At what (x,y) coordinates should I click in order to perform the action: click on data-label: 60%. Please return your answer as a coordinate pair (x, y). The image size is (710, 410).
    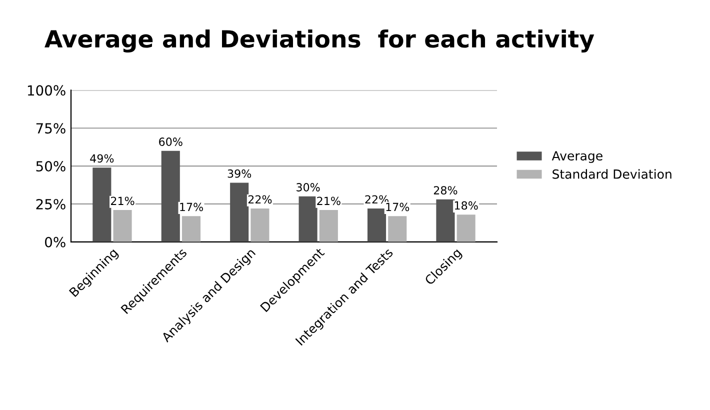
    Looking at the image, I should click on (170, 142).